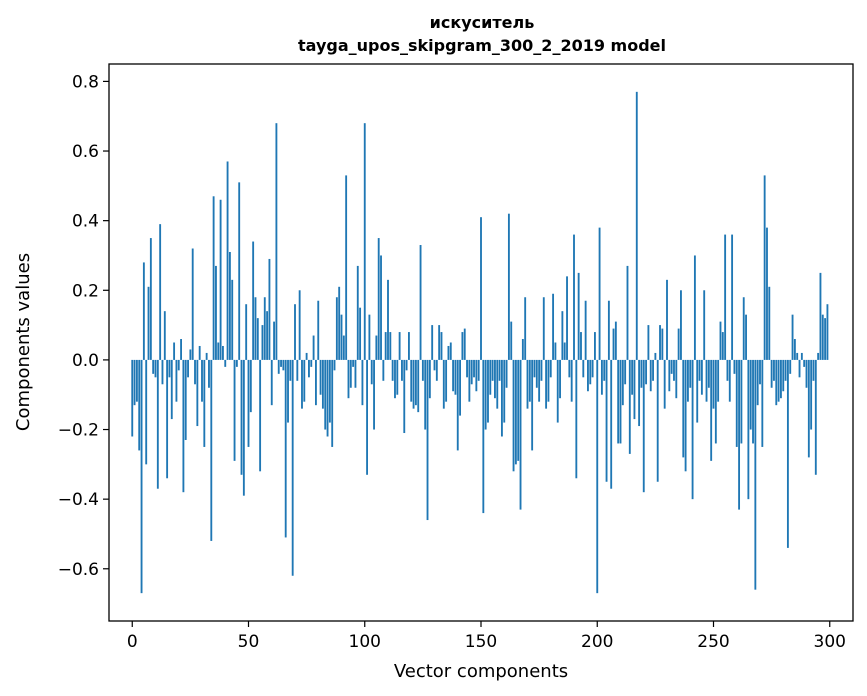  Describe the element at coordinates (132, 642) in the screenshot. I see `x-tick-label: 0` at that location.